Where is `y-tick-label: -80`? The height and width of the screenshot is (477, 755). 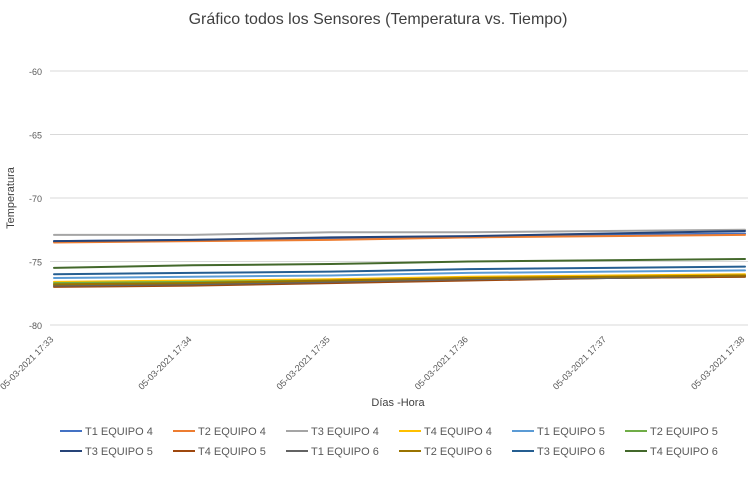 y-tick-label: -80 is located at coordinates (35, 326).